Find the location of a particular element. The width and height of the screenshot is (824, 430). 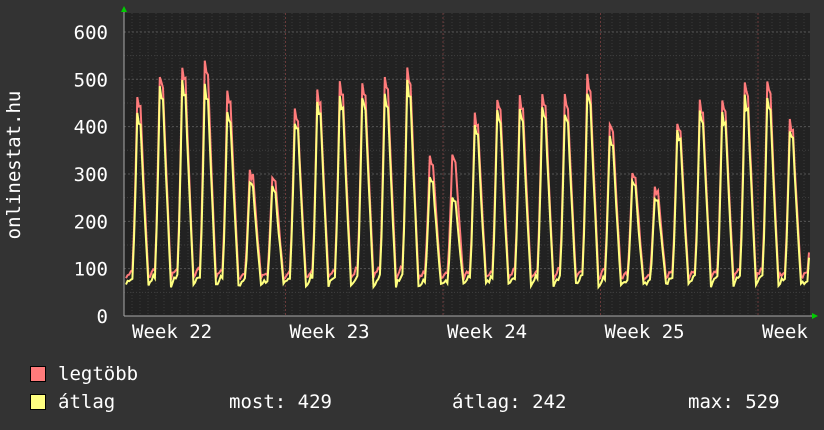

stat-average: átlag: 242 is located at coordinates (509, 402).